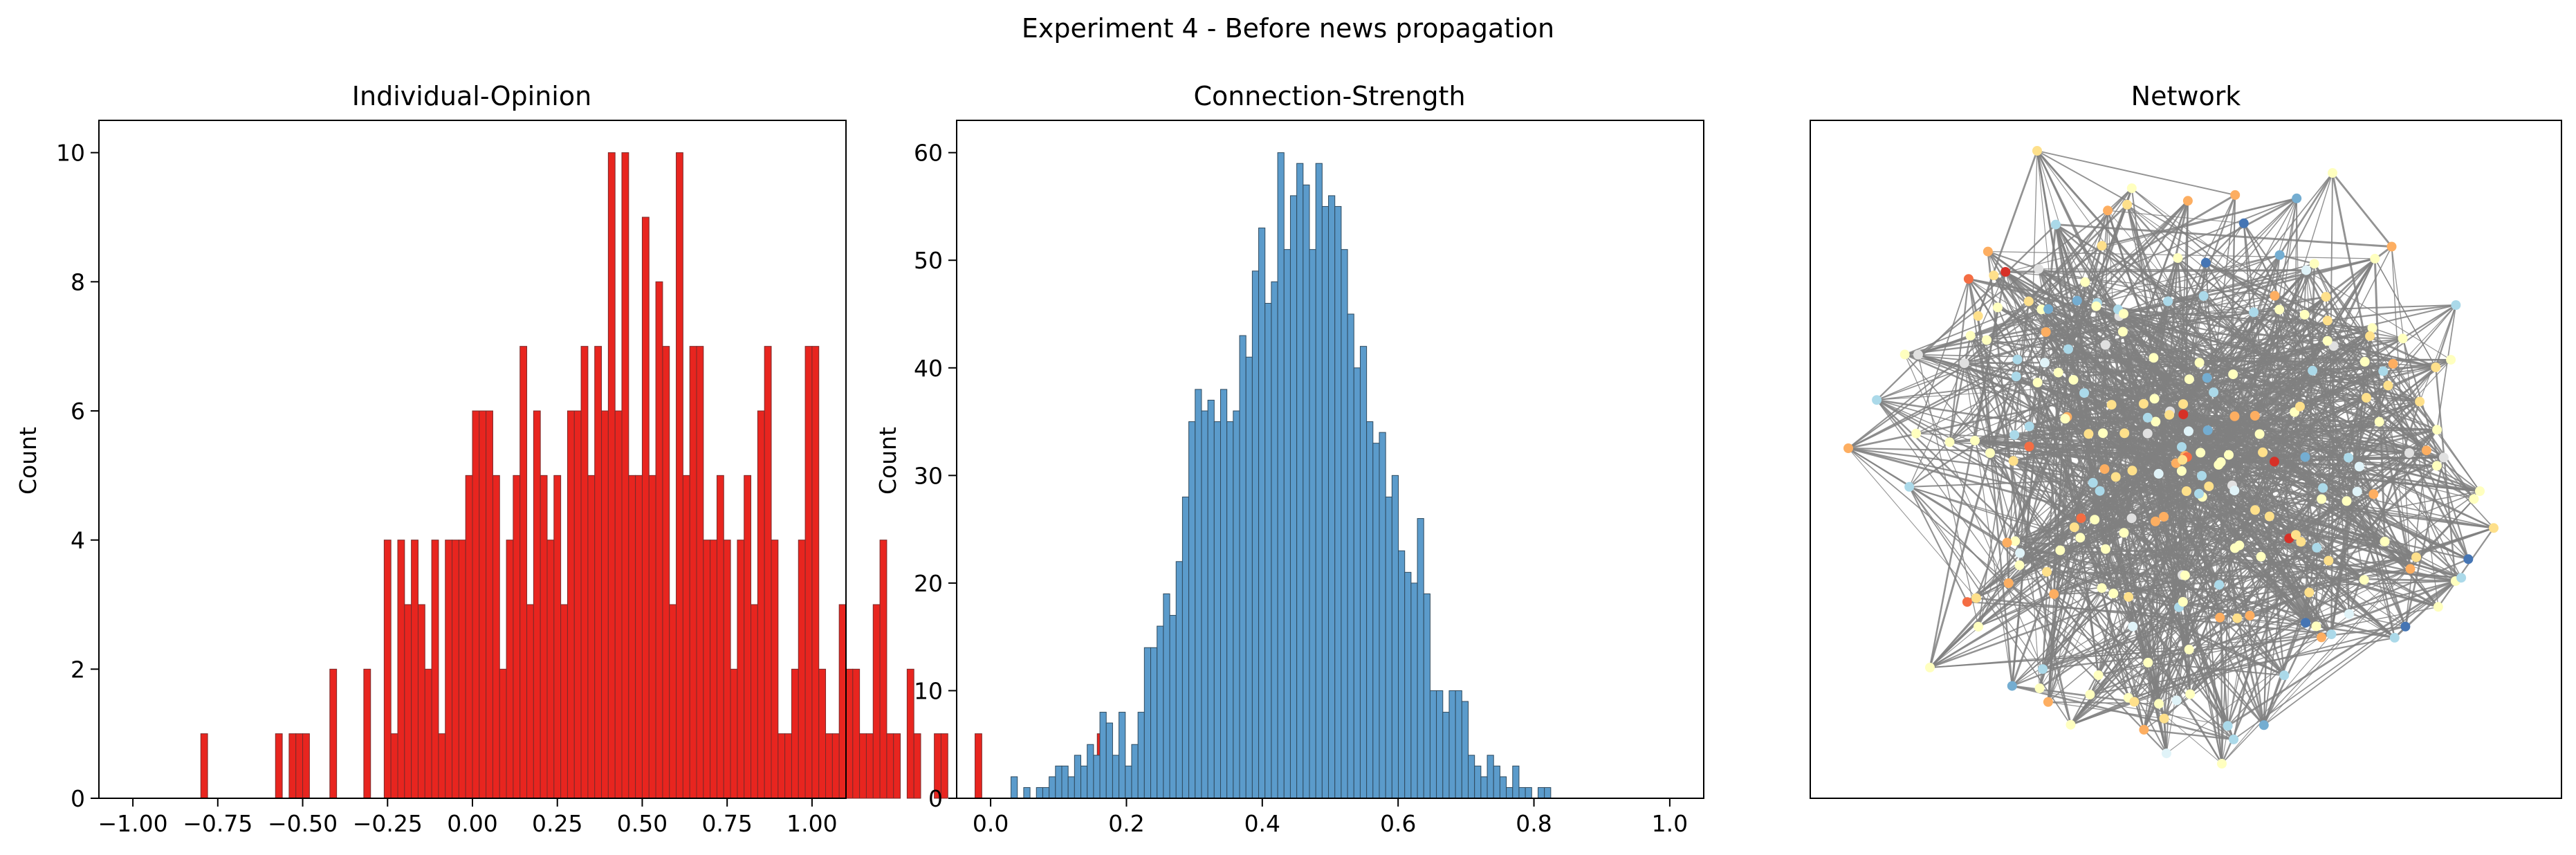 The width and height of the screenshot is (2576, 855). Describe the element at coordinates (557, 824) in the screenshot. I see `individual-opinion-x-tick-label: 0.25` at that location.